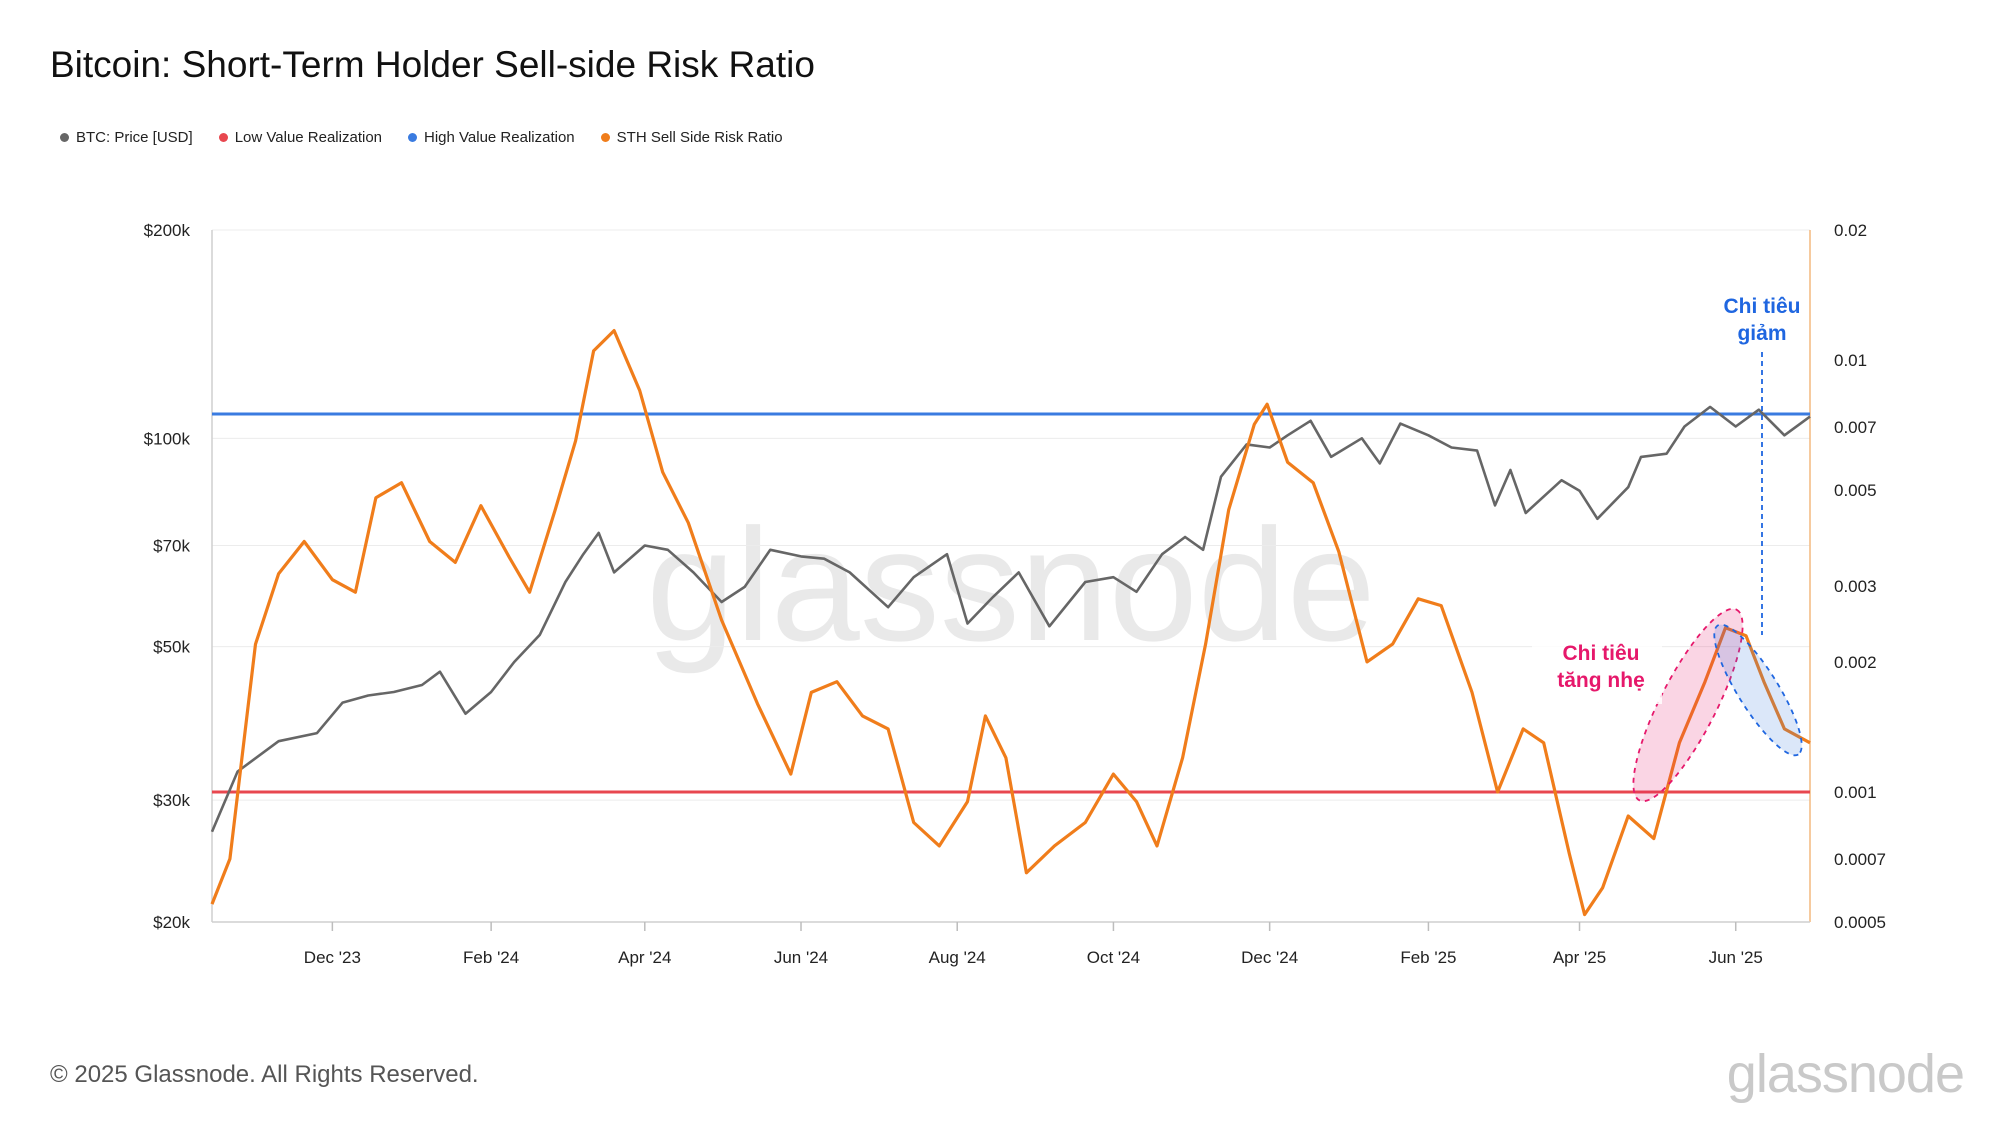 This screenshot has height=1125, width=2000. I want to click on legend-label-sth-ratio: STH Sell Side Risk Ratio, so click(699, 137).